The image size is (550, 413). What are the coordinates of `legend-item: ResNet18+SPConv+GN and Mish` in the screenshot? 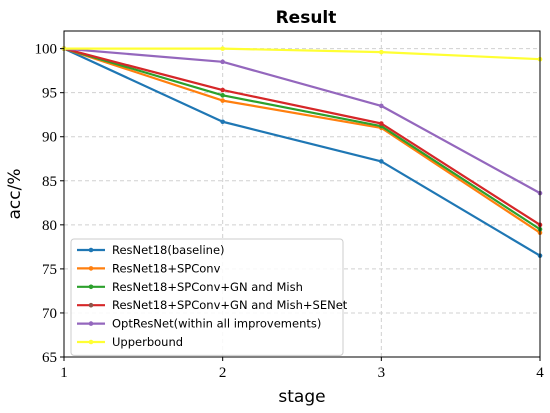 It's located at (190, 287).